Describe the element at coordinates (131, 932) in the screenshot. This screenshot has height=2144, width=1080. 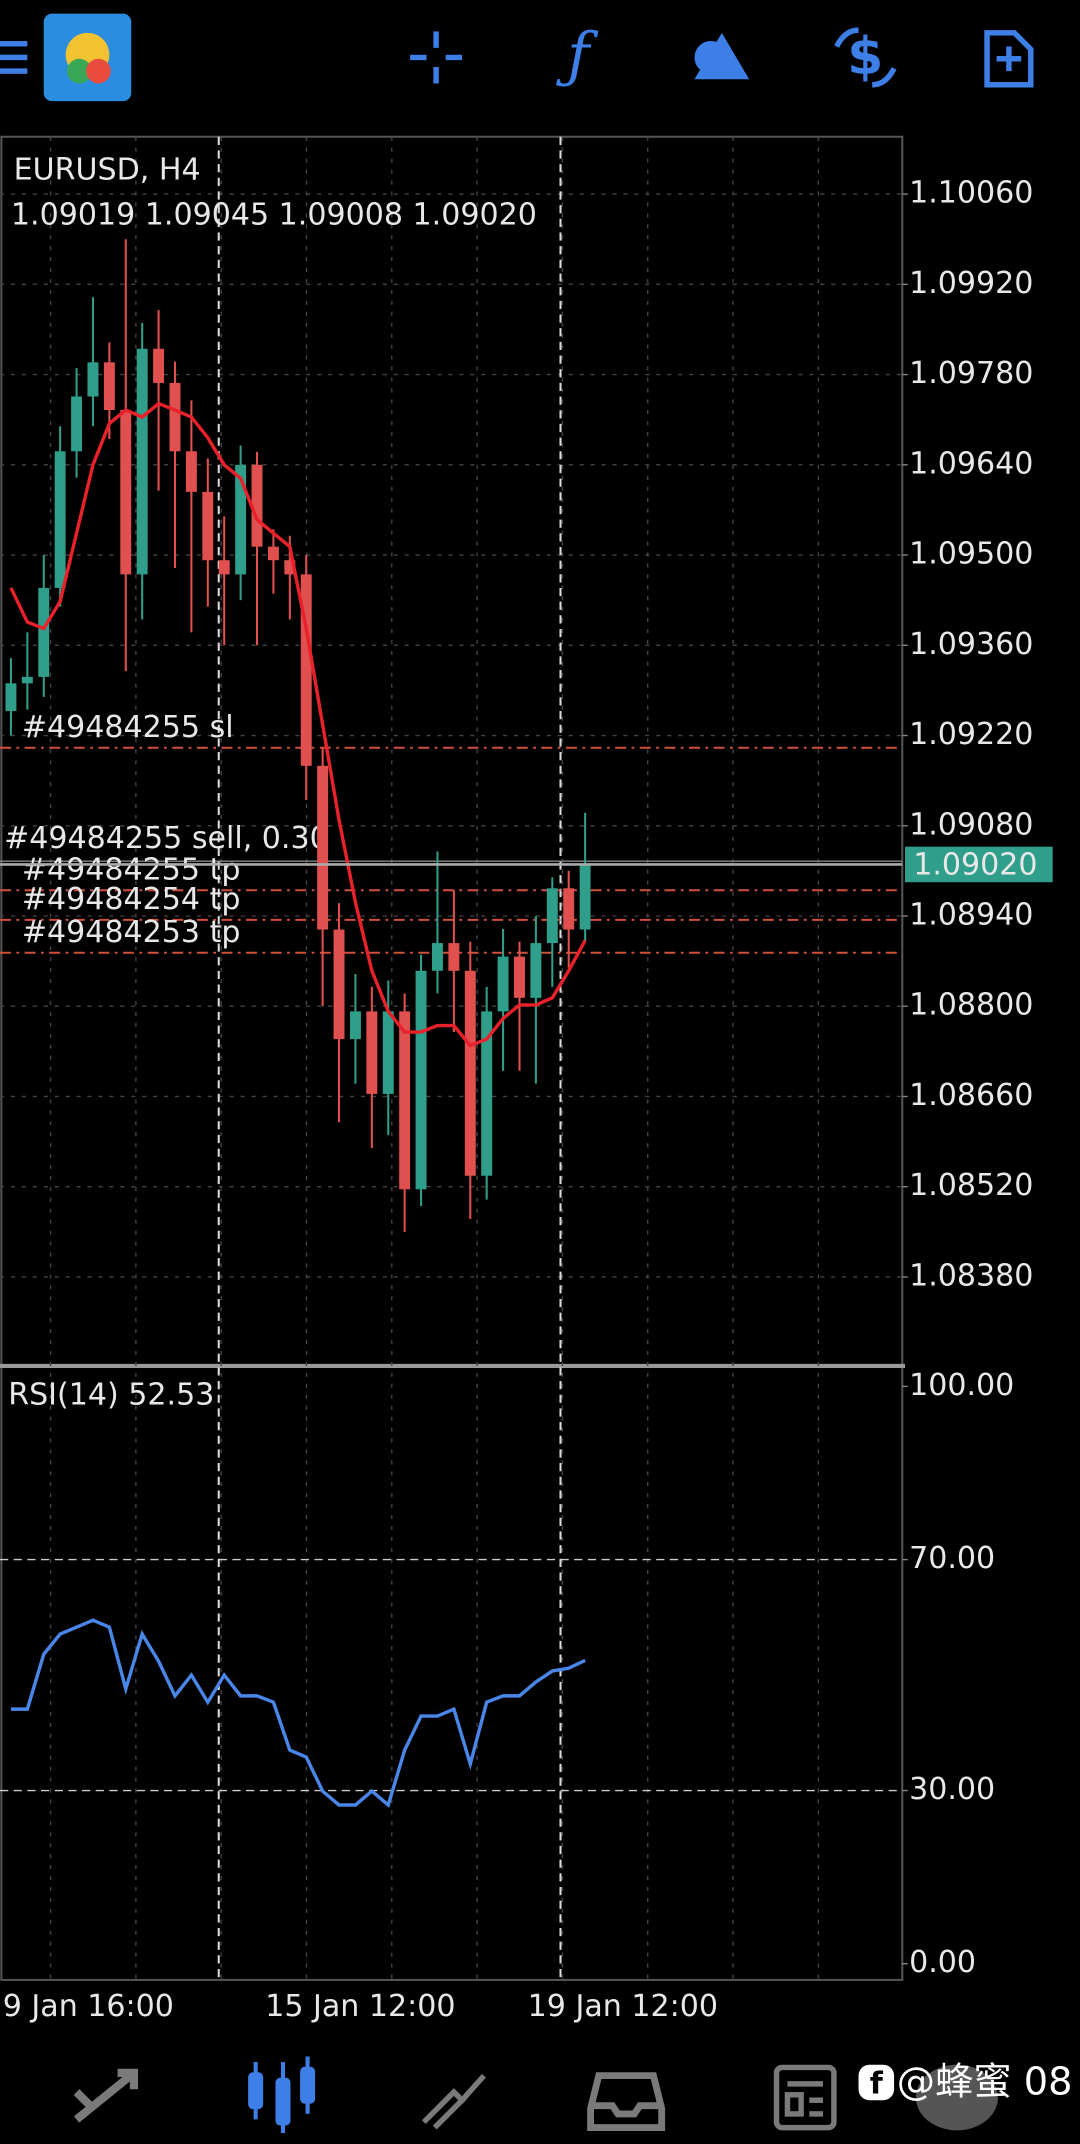
I see `order-label: #49484253 tp` at that location.